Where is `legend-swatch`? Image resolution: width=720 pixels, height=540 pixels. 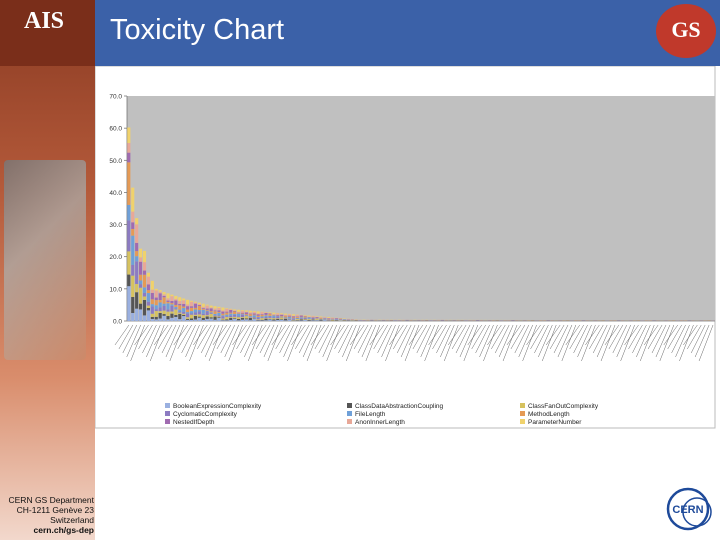 legend-swatch is located at coordinates (349, 421).